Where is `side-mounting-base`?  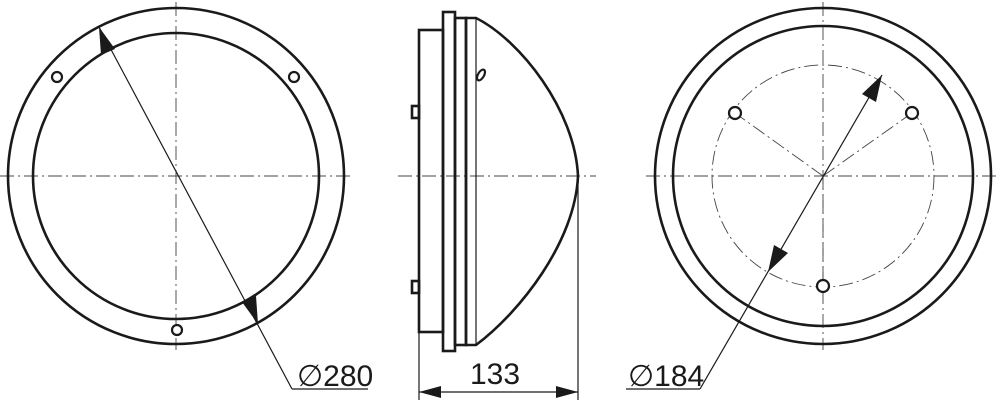 side-mounting-base is located at coordinates (431, 181).